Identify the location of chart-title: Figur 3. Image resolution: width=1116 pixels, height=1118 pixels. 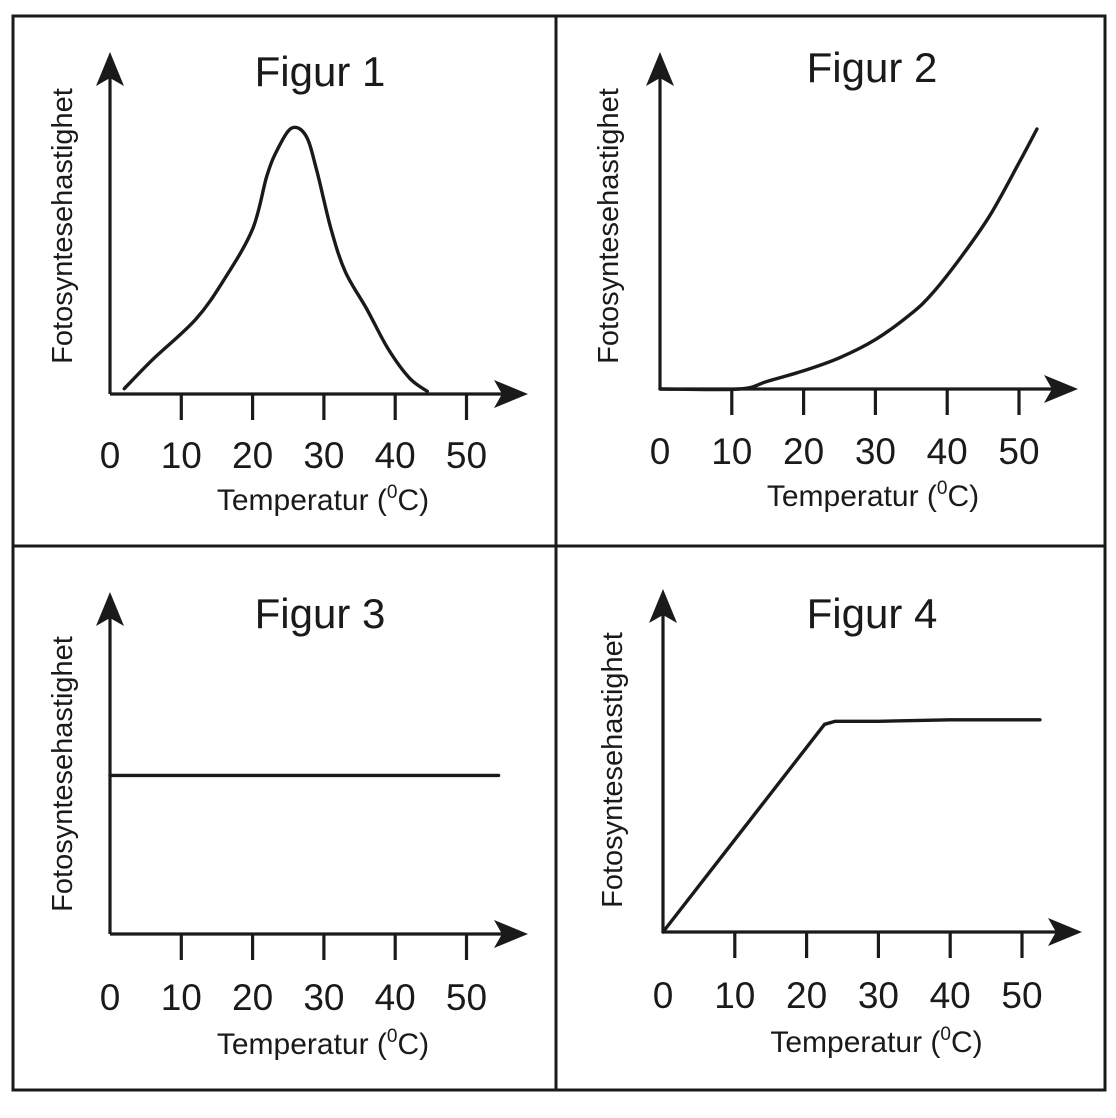
(320, 613).